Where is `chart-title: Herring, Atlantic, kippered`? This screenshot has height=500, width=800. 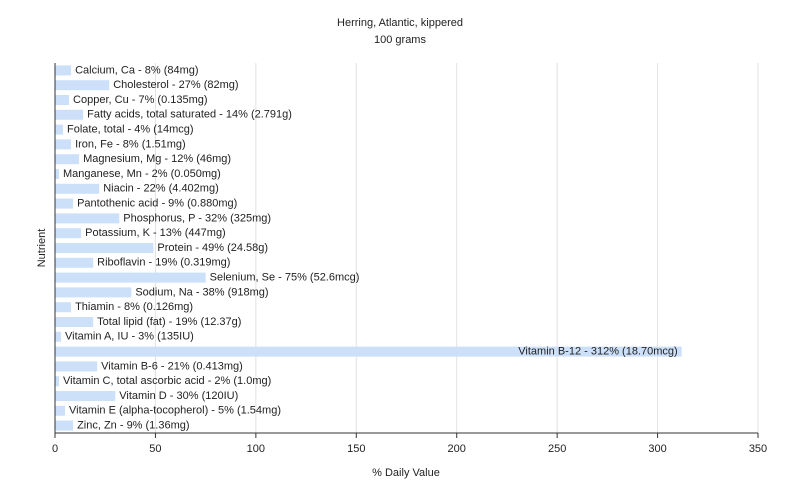 chart-title: Herring, Atlantic, kippered is located at coordinates (400, 23).